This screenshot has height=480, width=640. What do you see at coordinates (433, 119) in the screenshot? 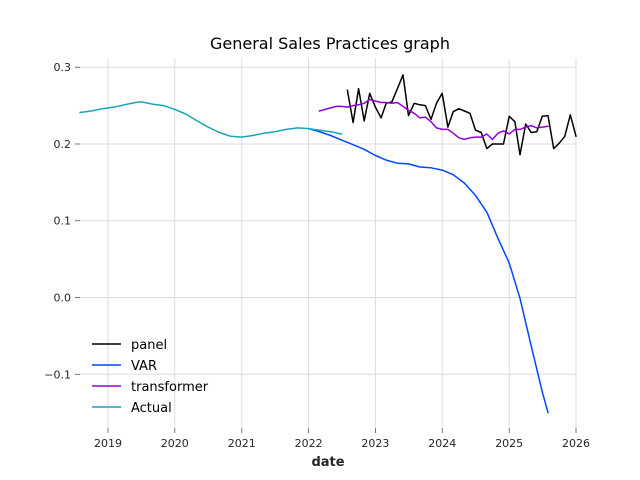
I see `series-line-transformer` at bounding box center [433, 119].